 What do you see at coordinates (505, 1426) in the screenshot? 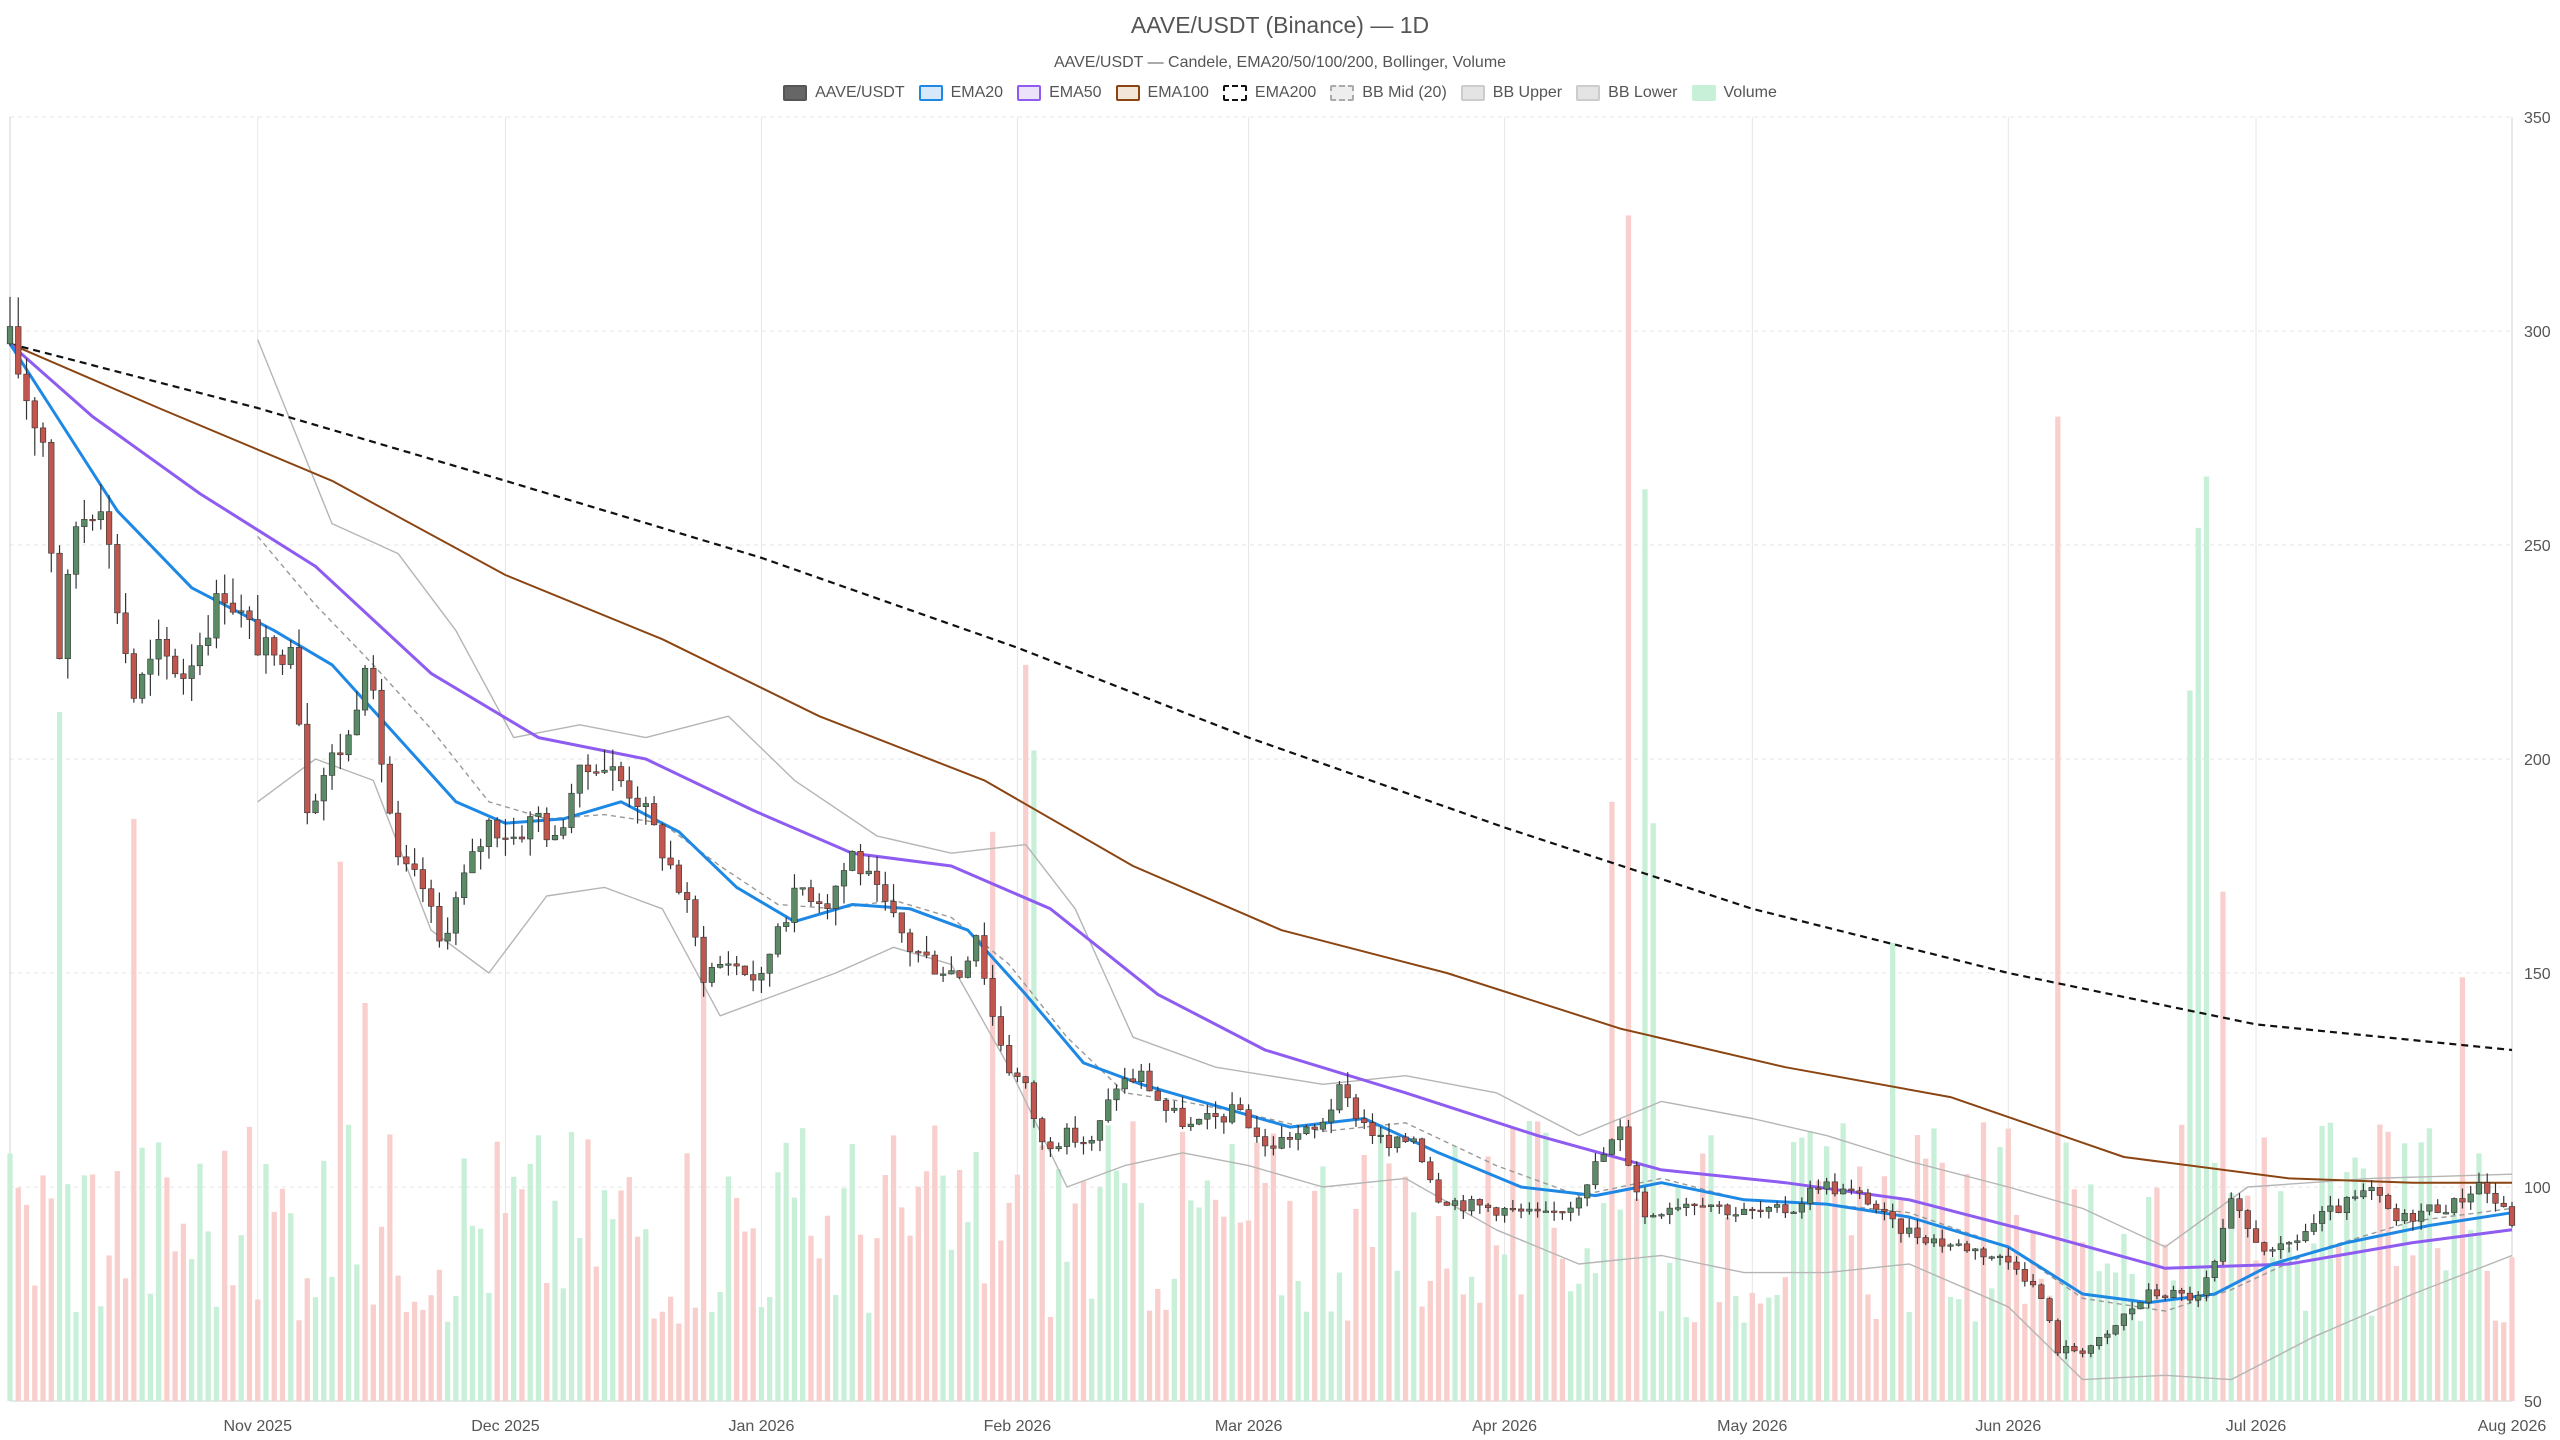
I see `x-tick-label: Dec 2025` at bounding box center [505, 1426].